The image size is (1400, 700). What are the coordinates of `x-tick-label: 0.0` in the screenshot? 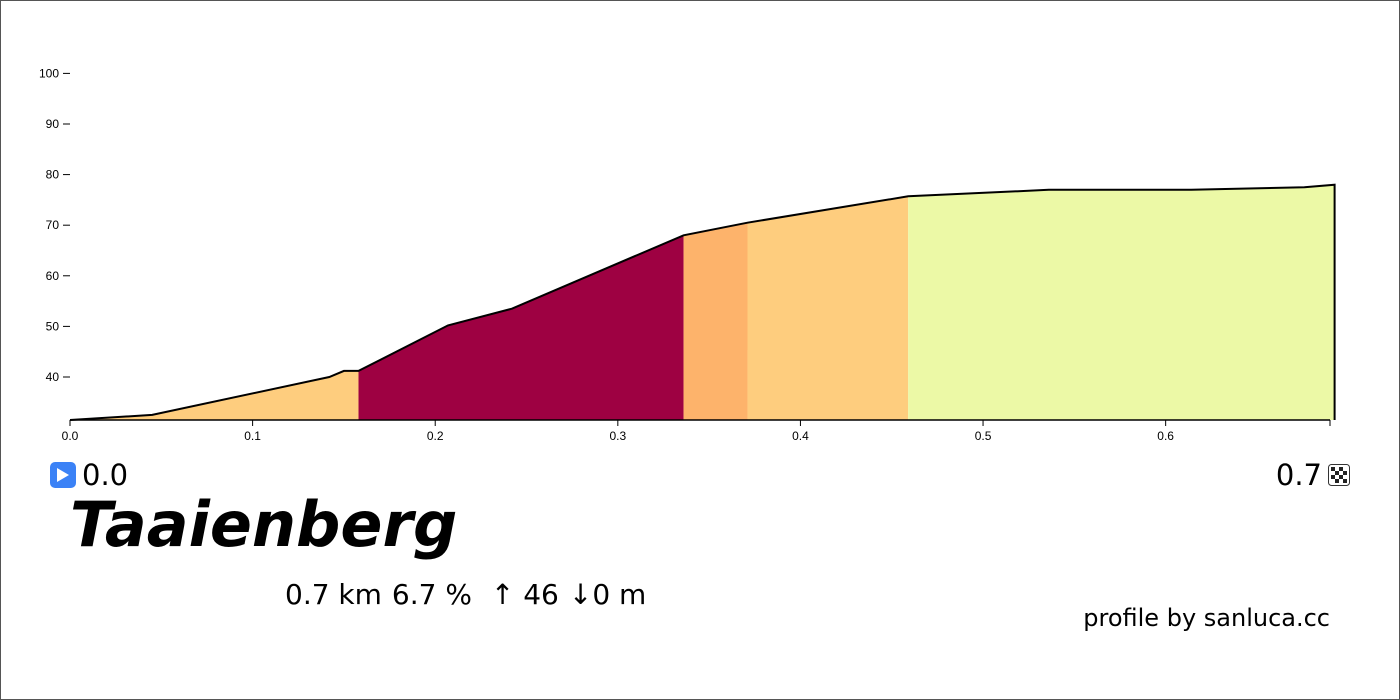 It's located at (70, 436).